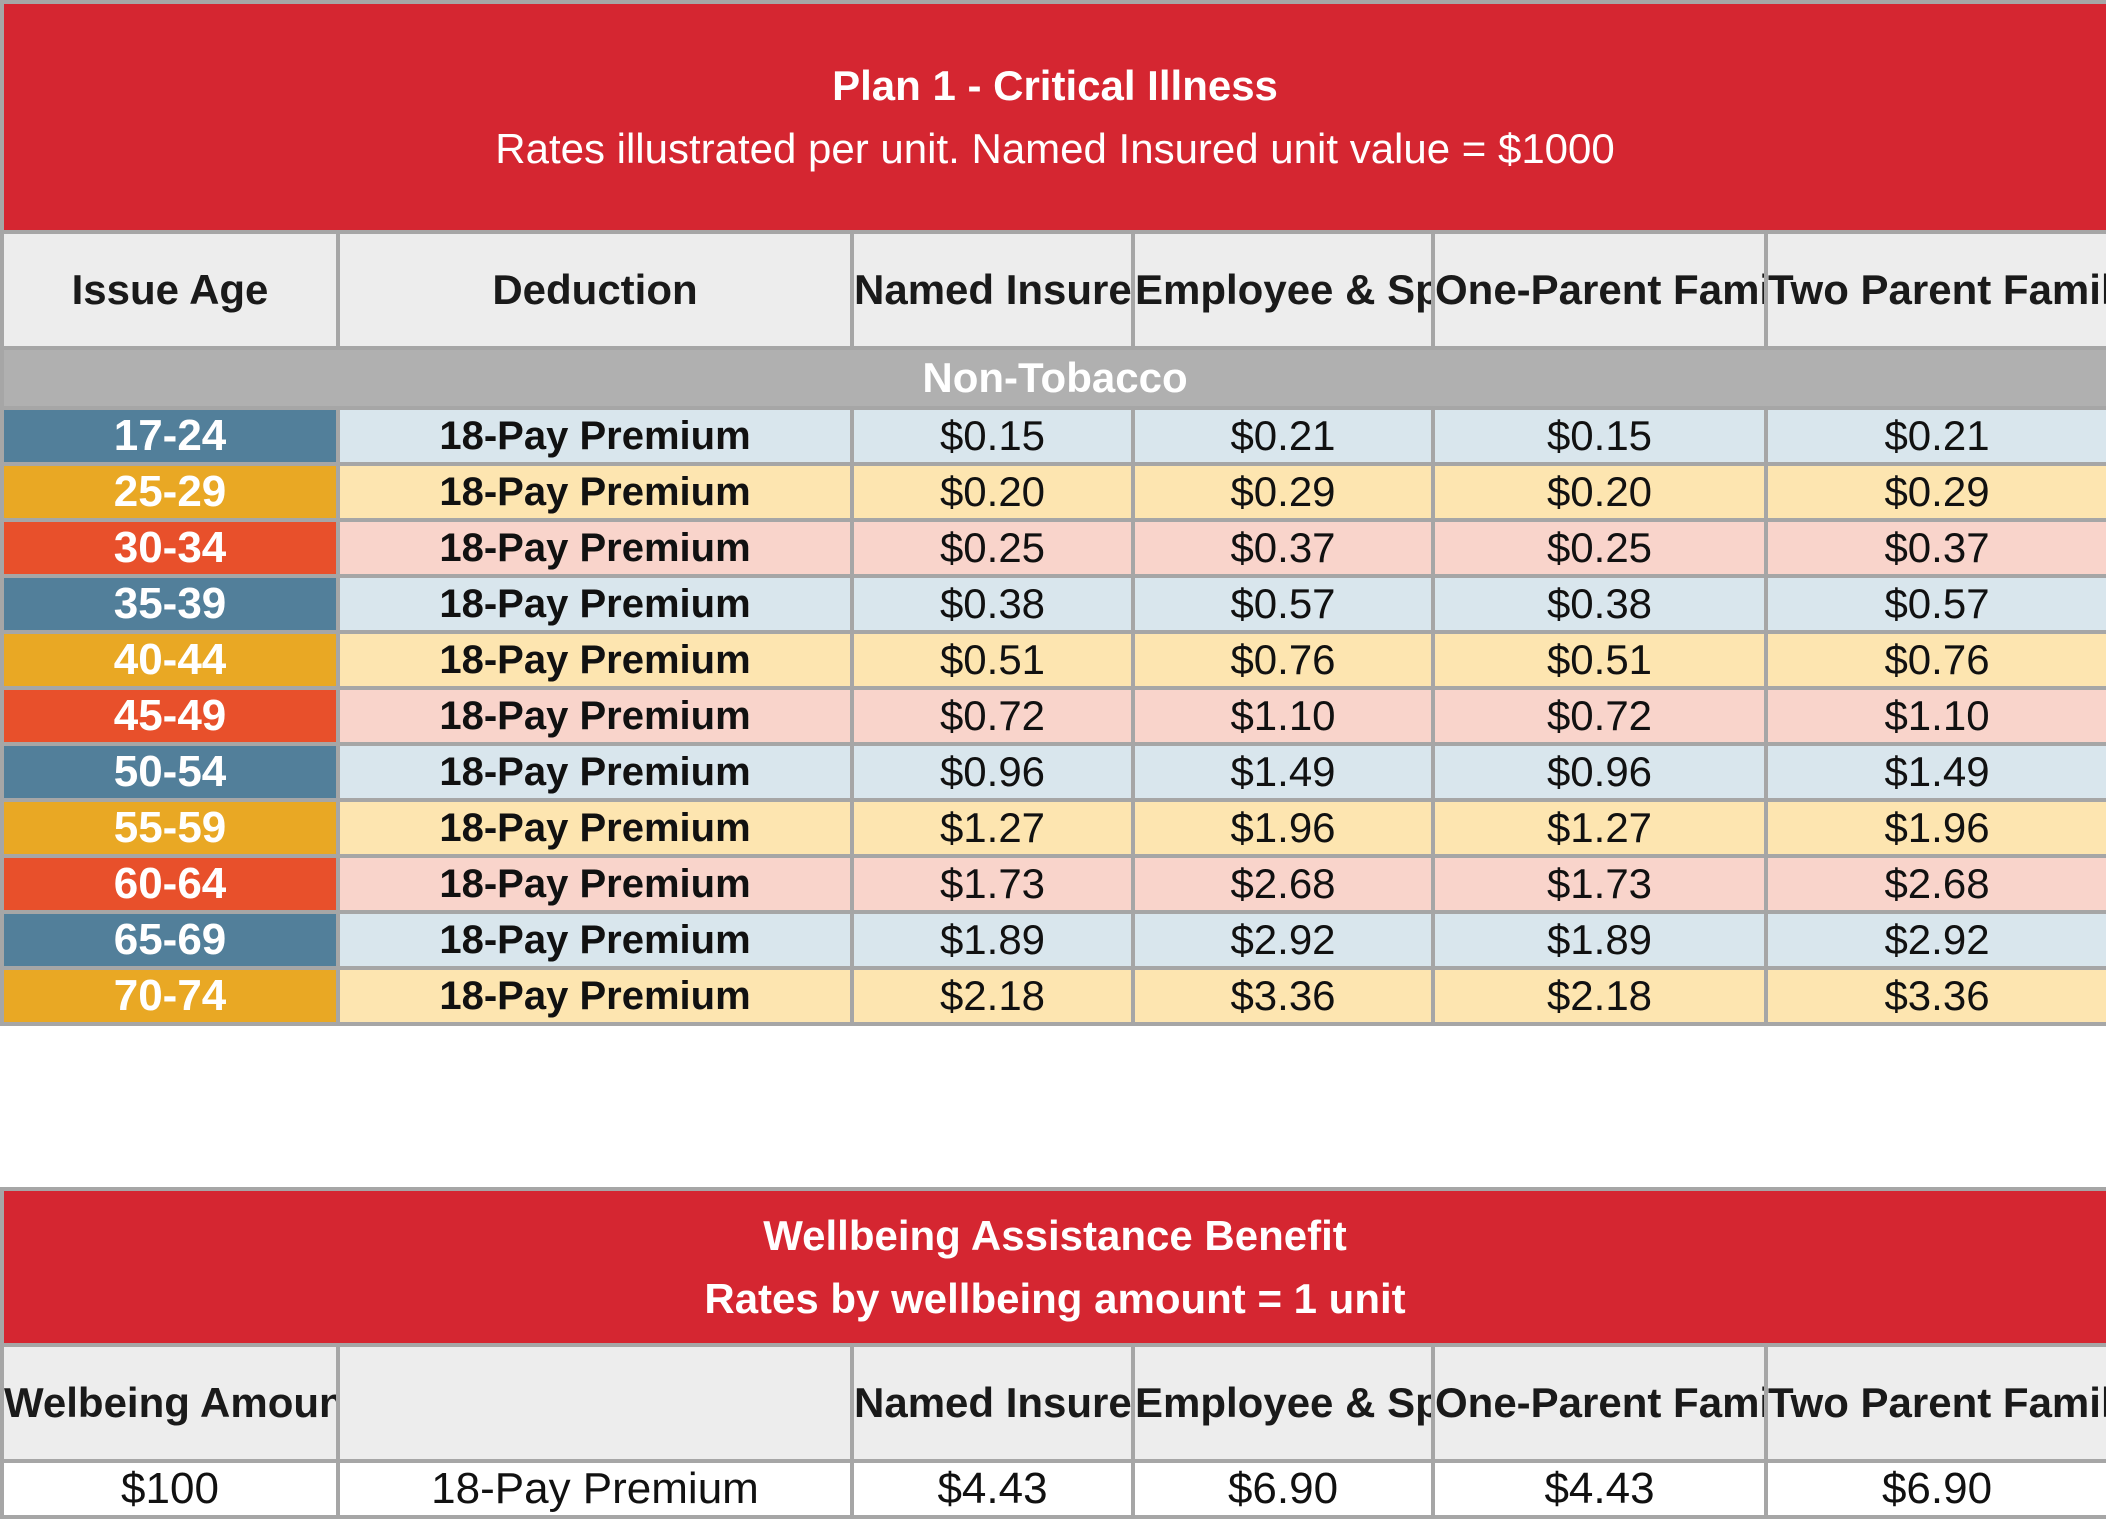 The height and width of the screenshot is (1536, 2106). Describe the element at coordinates (992, 660) in the screenshot. I see `named-insured-rate: $0.51` at that location.